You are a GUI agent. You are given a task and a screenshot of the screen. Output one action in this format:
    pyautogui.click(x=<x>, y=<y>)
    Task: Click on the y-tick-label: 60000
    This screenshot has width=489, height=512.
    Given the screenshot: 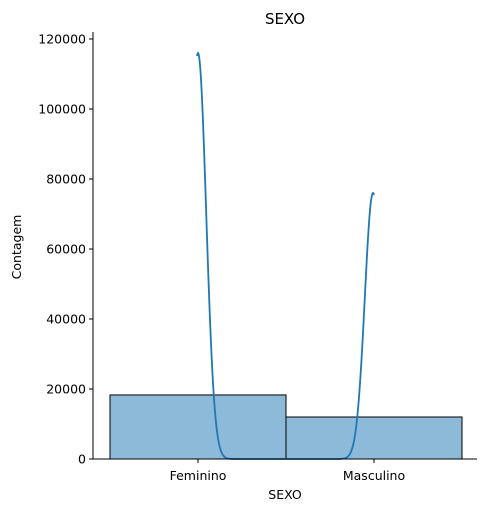 What is the action you would take?
    pyautogui.click(x=66, y=249)
    